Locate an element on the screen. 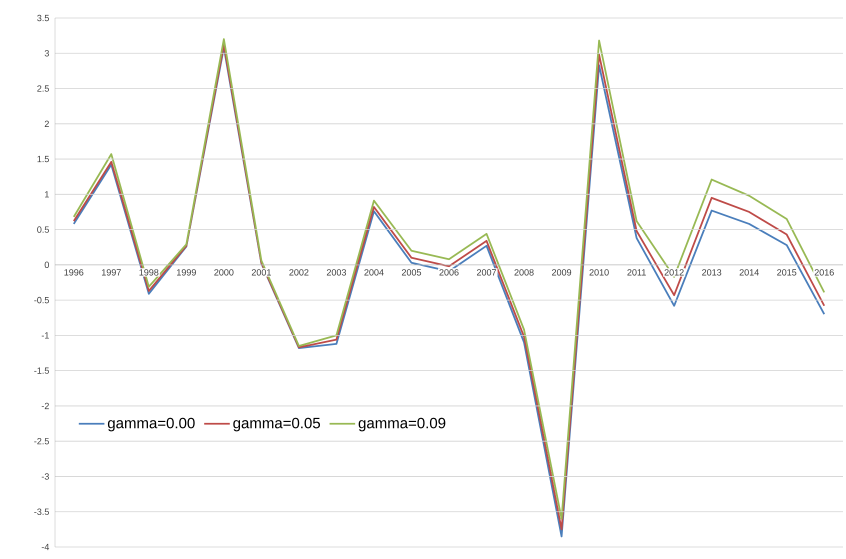 This screenshot has width=846, height=559. y-tick-label: -1 is located at coordinates (45, 335).